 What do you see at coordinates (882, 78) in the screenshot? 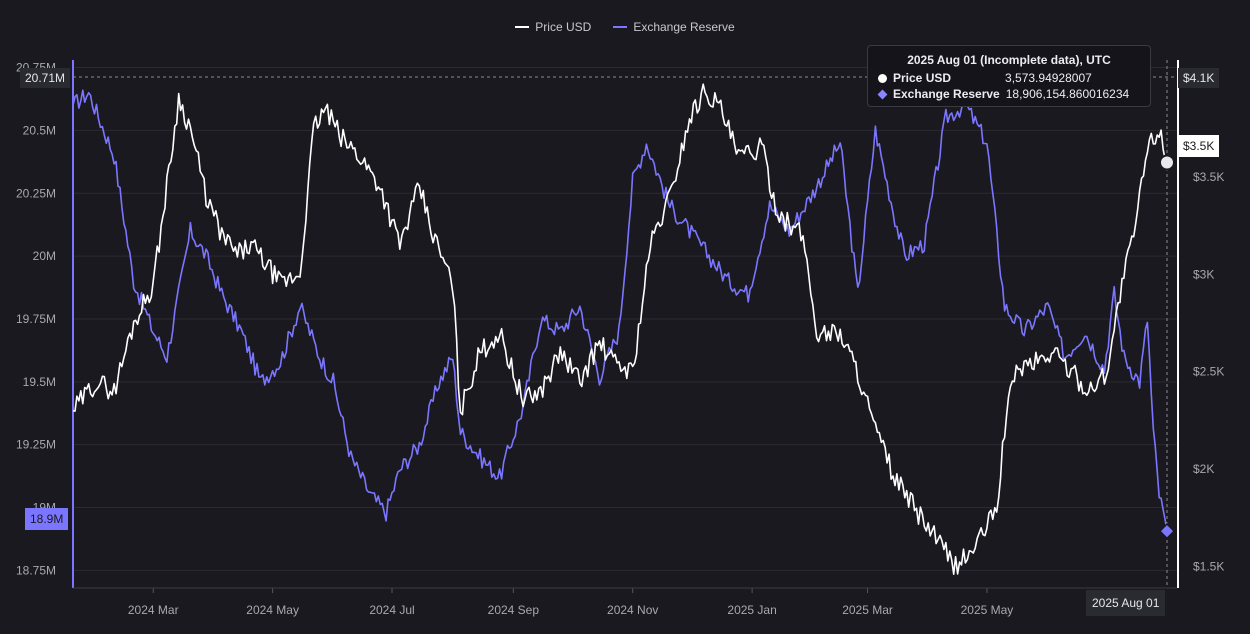
I see `price-dot-icon` at bounding box center [882, 78].